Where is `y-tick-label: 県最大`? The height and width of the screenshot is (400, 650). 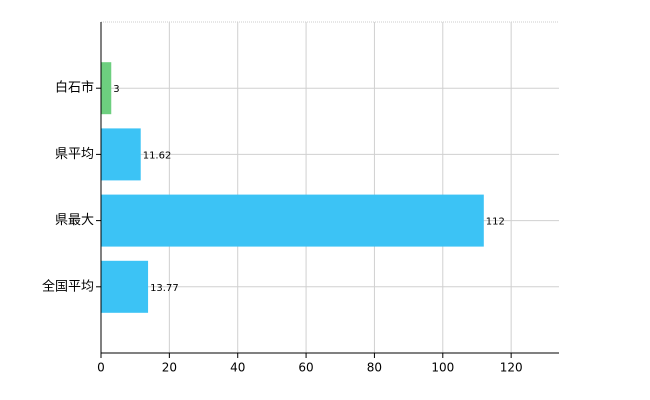 y-tick-label: 県最大 is located at coordinates (74, 220).